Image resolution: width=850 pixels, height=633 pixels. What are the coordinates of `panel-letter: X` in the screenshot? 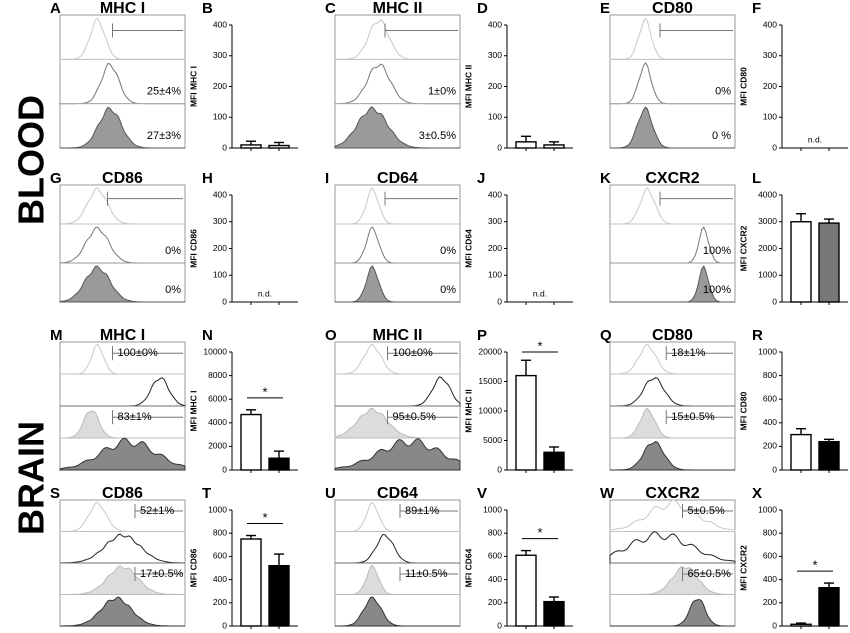 It's located at (757, 493).